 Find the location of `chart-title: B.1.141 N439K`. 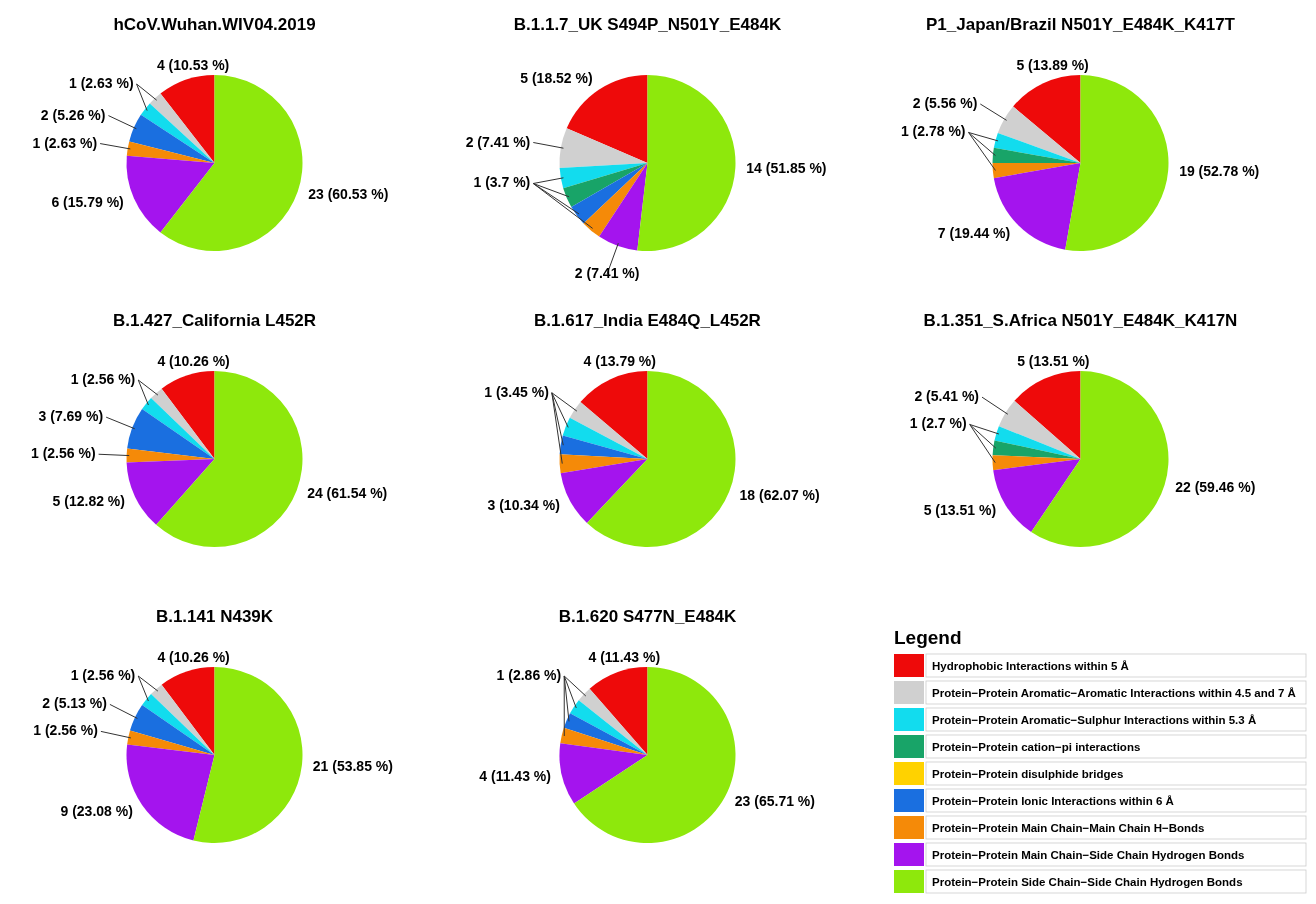

chart-title: B.1.141 N439K is located at coordinates (214, 616).